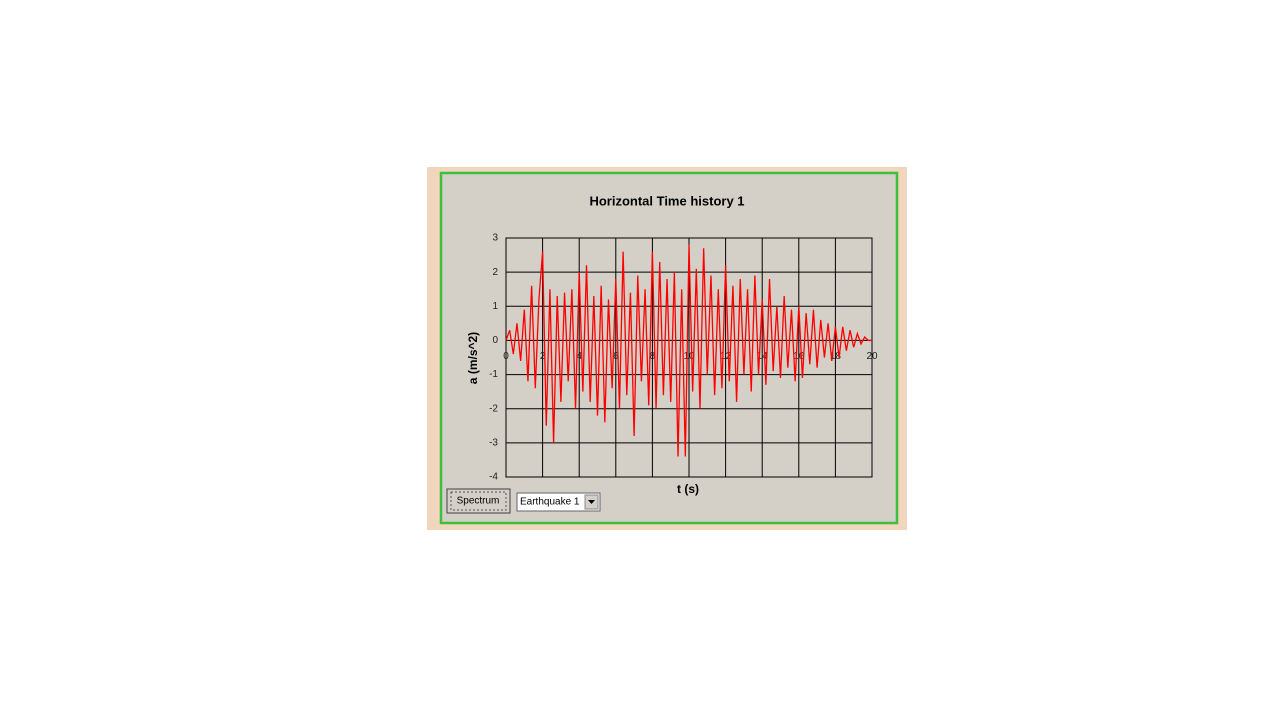 This screenshot has height=725, width=1280. I want to click on x-tick-label: 6, so click(616, 356).